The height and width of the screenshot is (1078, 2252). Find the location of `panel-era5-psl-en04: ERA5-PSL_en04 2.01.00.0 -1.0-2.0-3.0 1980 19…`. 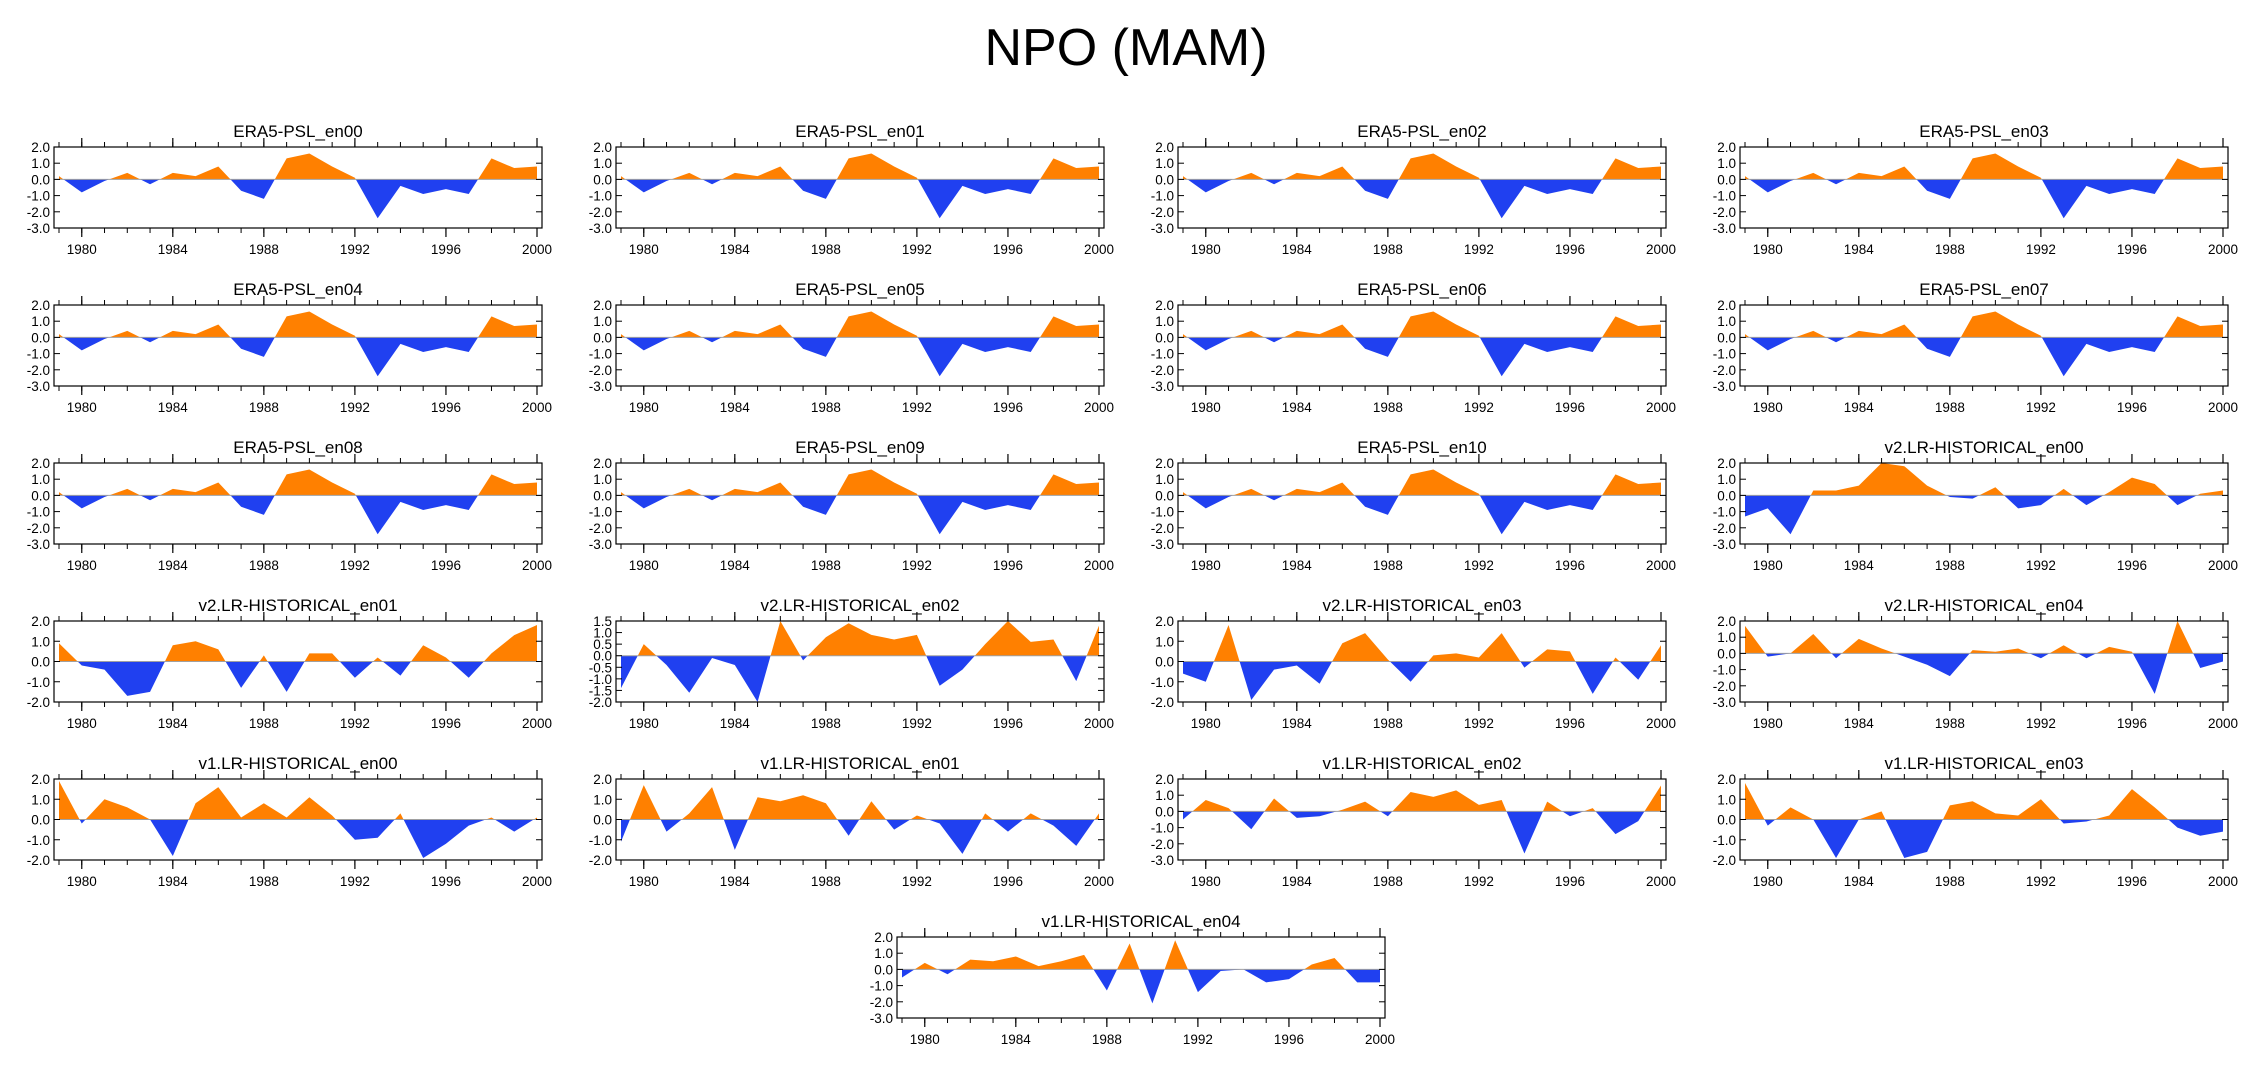

panel-era5-psl-en04: ERA5-PSL_en04 2.01.00.0 -1.0-2.0-3.0 1980 19… is located at coordinates (289, 347).